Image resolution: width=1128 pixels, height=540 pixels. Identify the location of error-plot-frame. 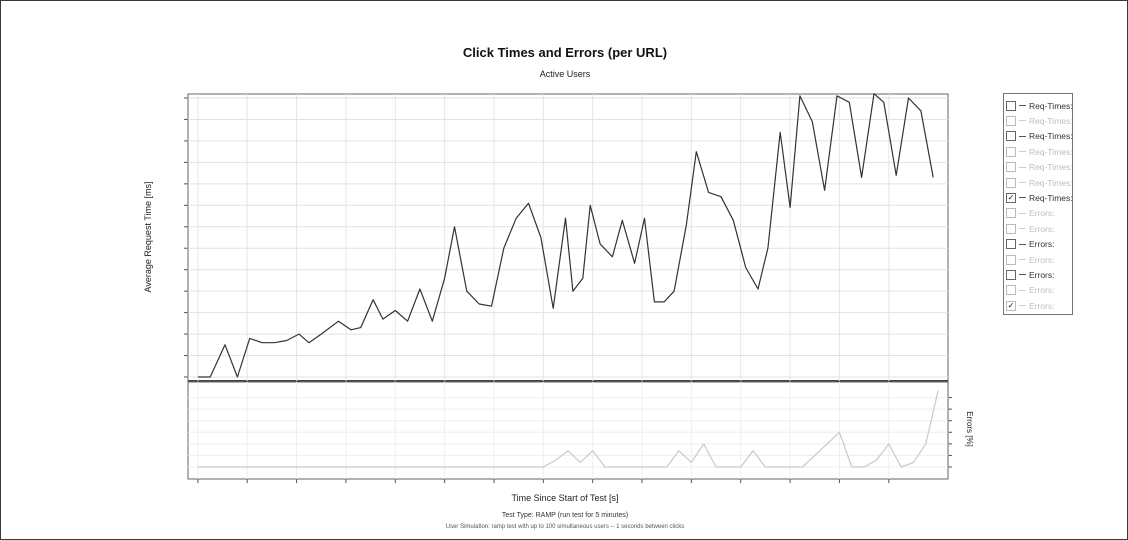
(568, 430).